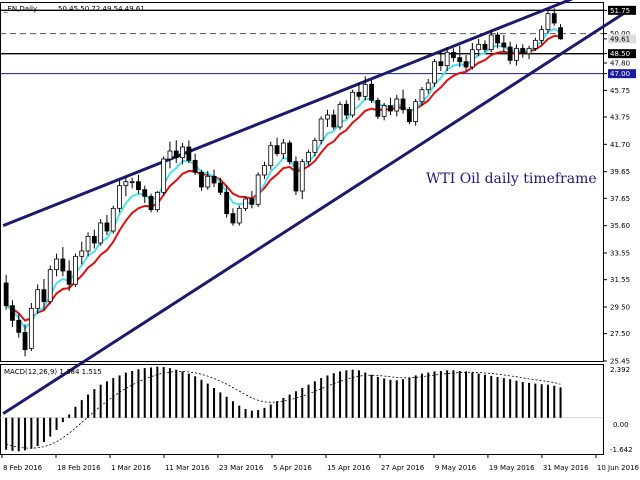 The image size is (640, 480). Describe the element at coordinates (240, 463) in the screenshot. I see `date-tick: 23 Mar 2016` at that location.